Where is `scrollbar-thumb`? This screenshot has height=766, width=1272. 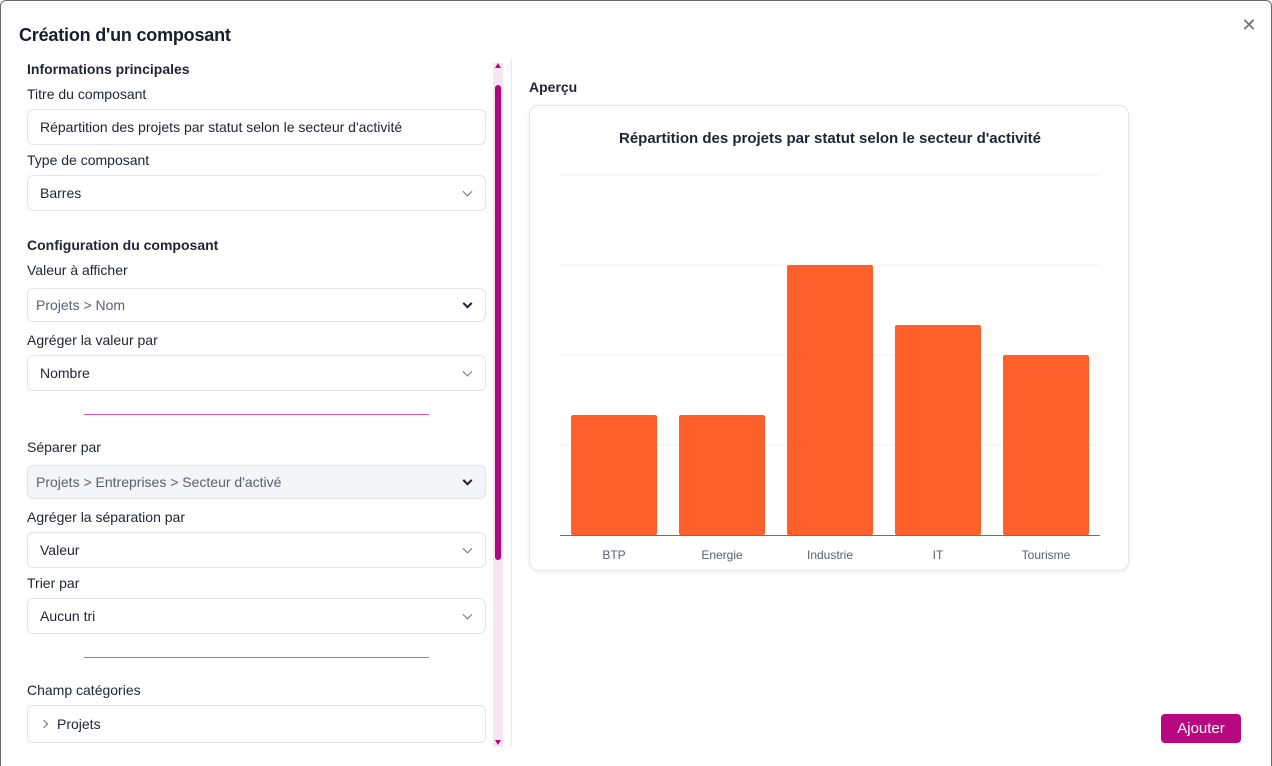
scrollbar-thumb is located at coordinates (498, 322).